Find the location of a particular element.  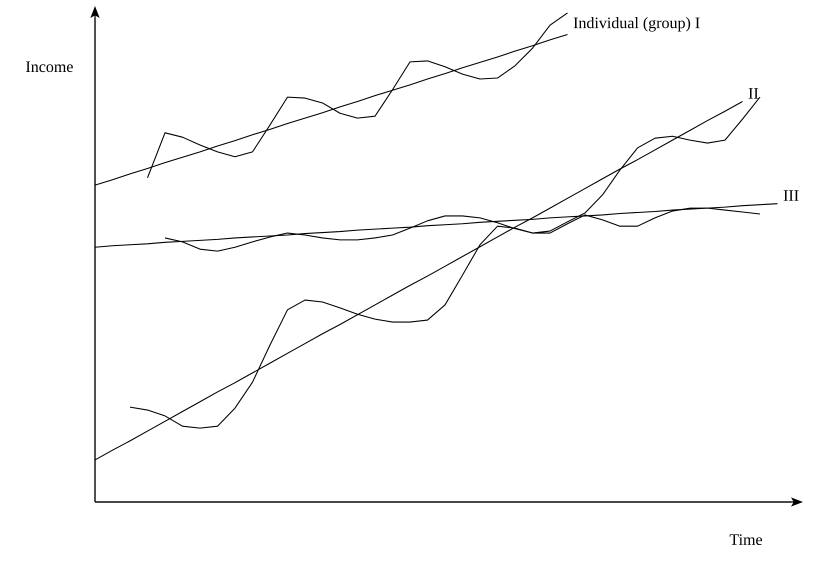

series-label: III is located at coordinates (791, 195).